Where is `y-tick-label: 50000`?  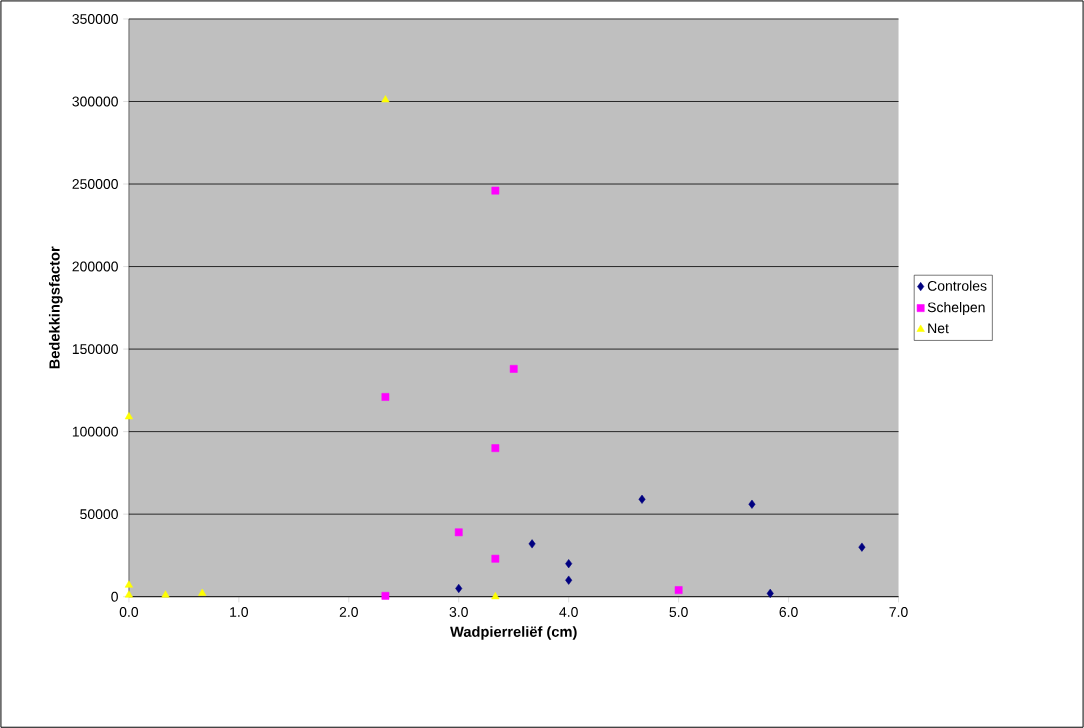 y-tick-label: 50000 is located at coordinates (99, 514).